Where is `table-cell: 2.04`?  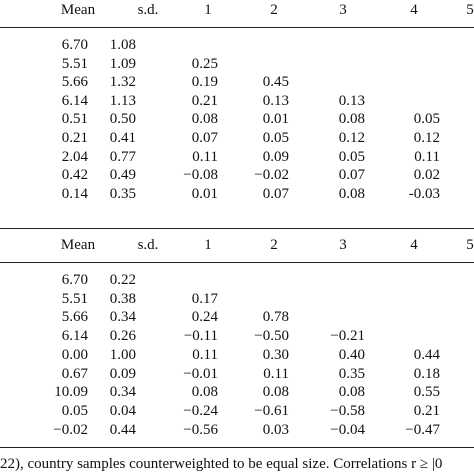
table-cell: 2.04 is located at coordinates (74, 156).